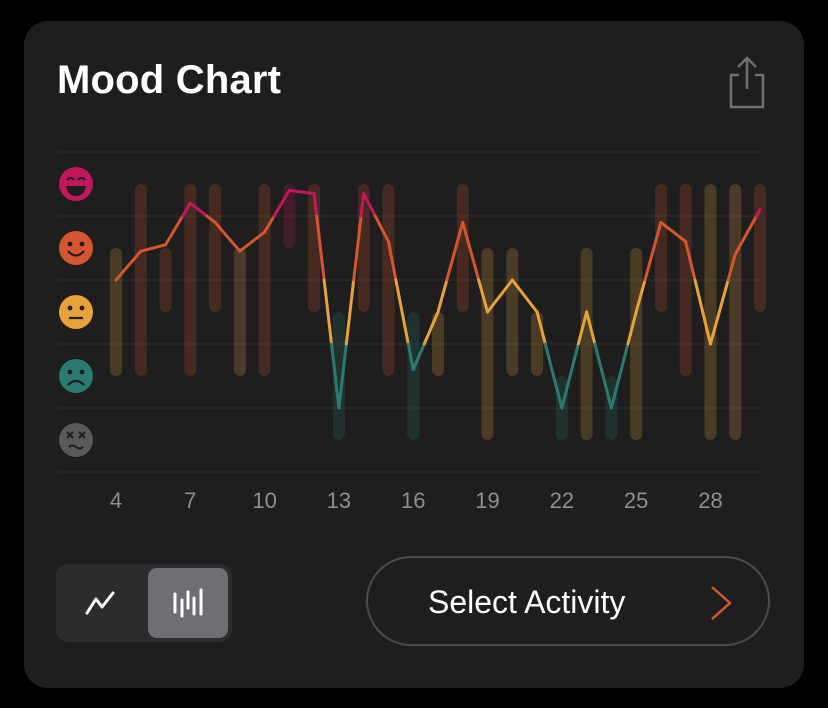 The height and width of the screenshot is (708, 828). I want to click on frowning-face-icon, so click(76, 376).